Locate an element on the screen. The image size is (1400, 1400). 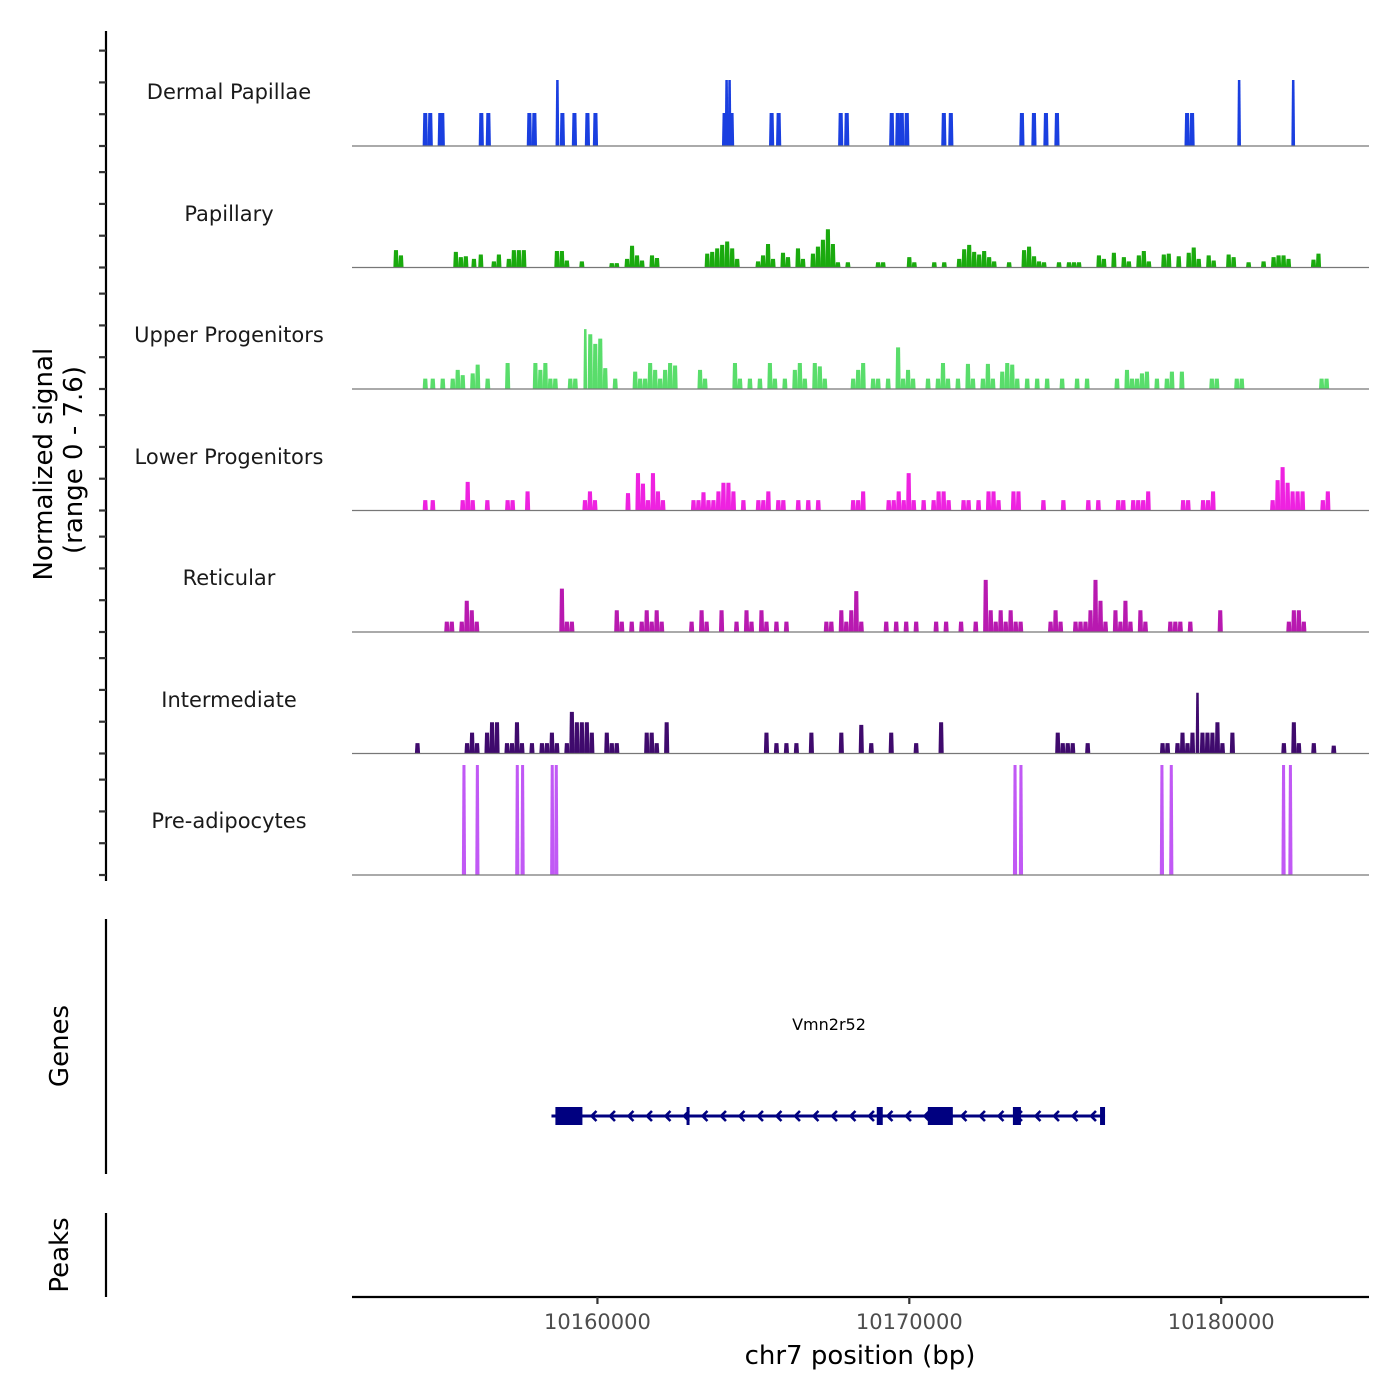
x-tick-label: 10160000 is located at coordinates (597, 1322).